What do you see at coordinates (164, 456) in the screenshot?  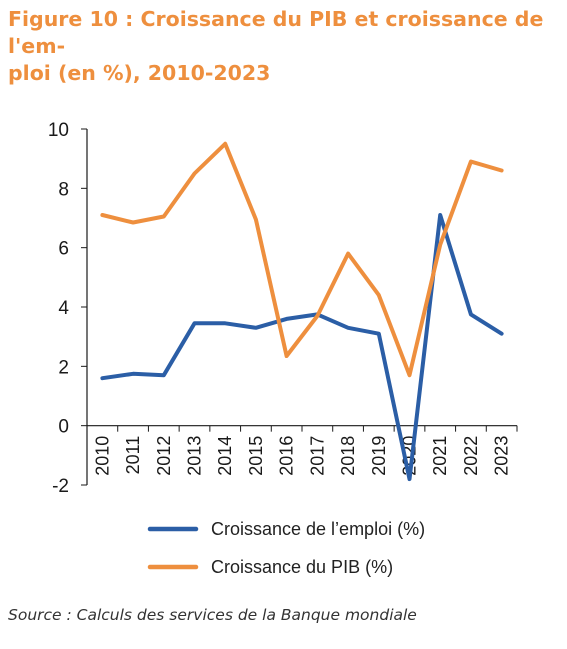 I see `x-tick-label: 2012` at bounding box center [164, 456].